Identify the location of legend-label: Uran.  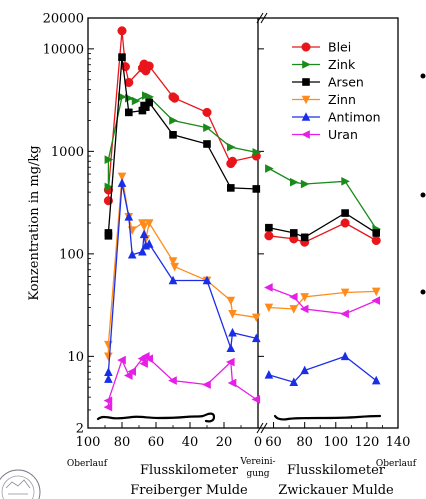
(343, 134).